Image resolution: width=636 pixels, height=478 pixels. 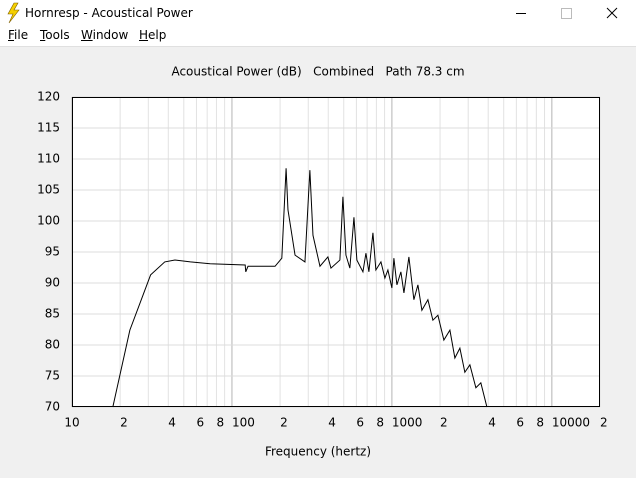 I want to click on maximize-button, so click(x=566, y=13).